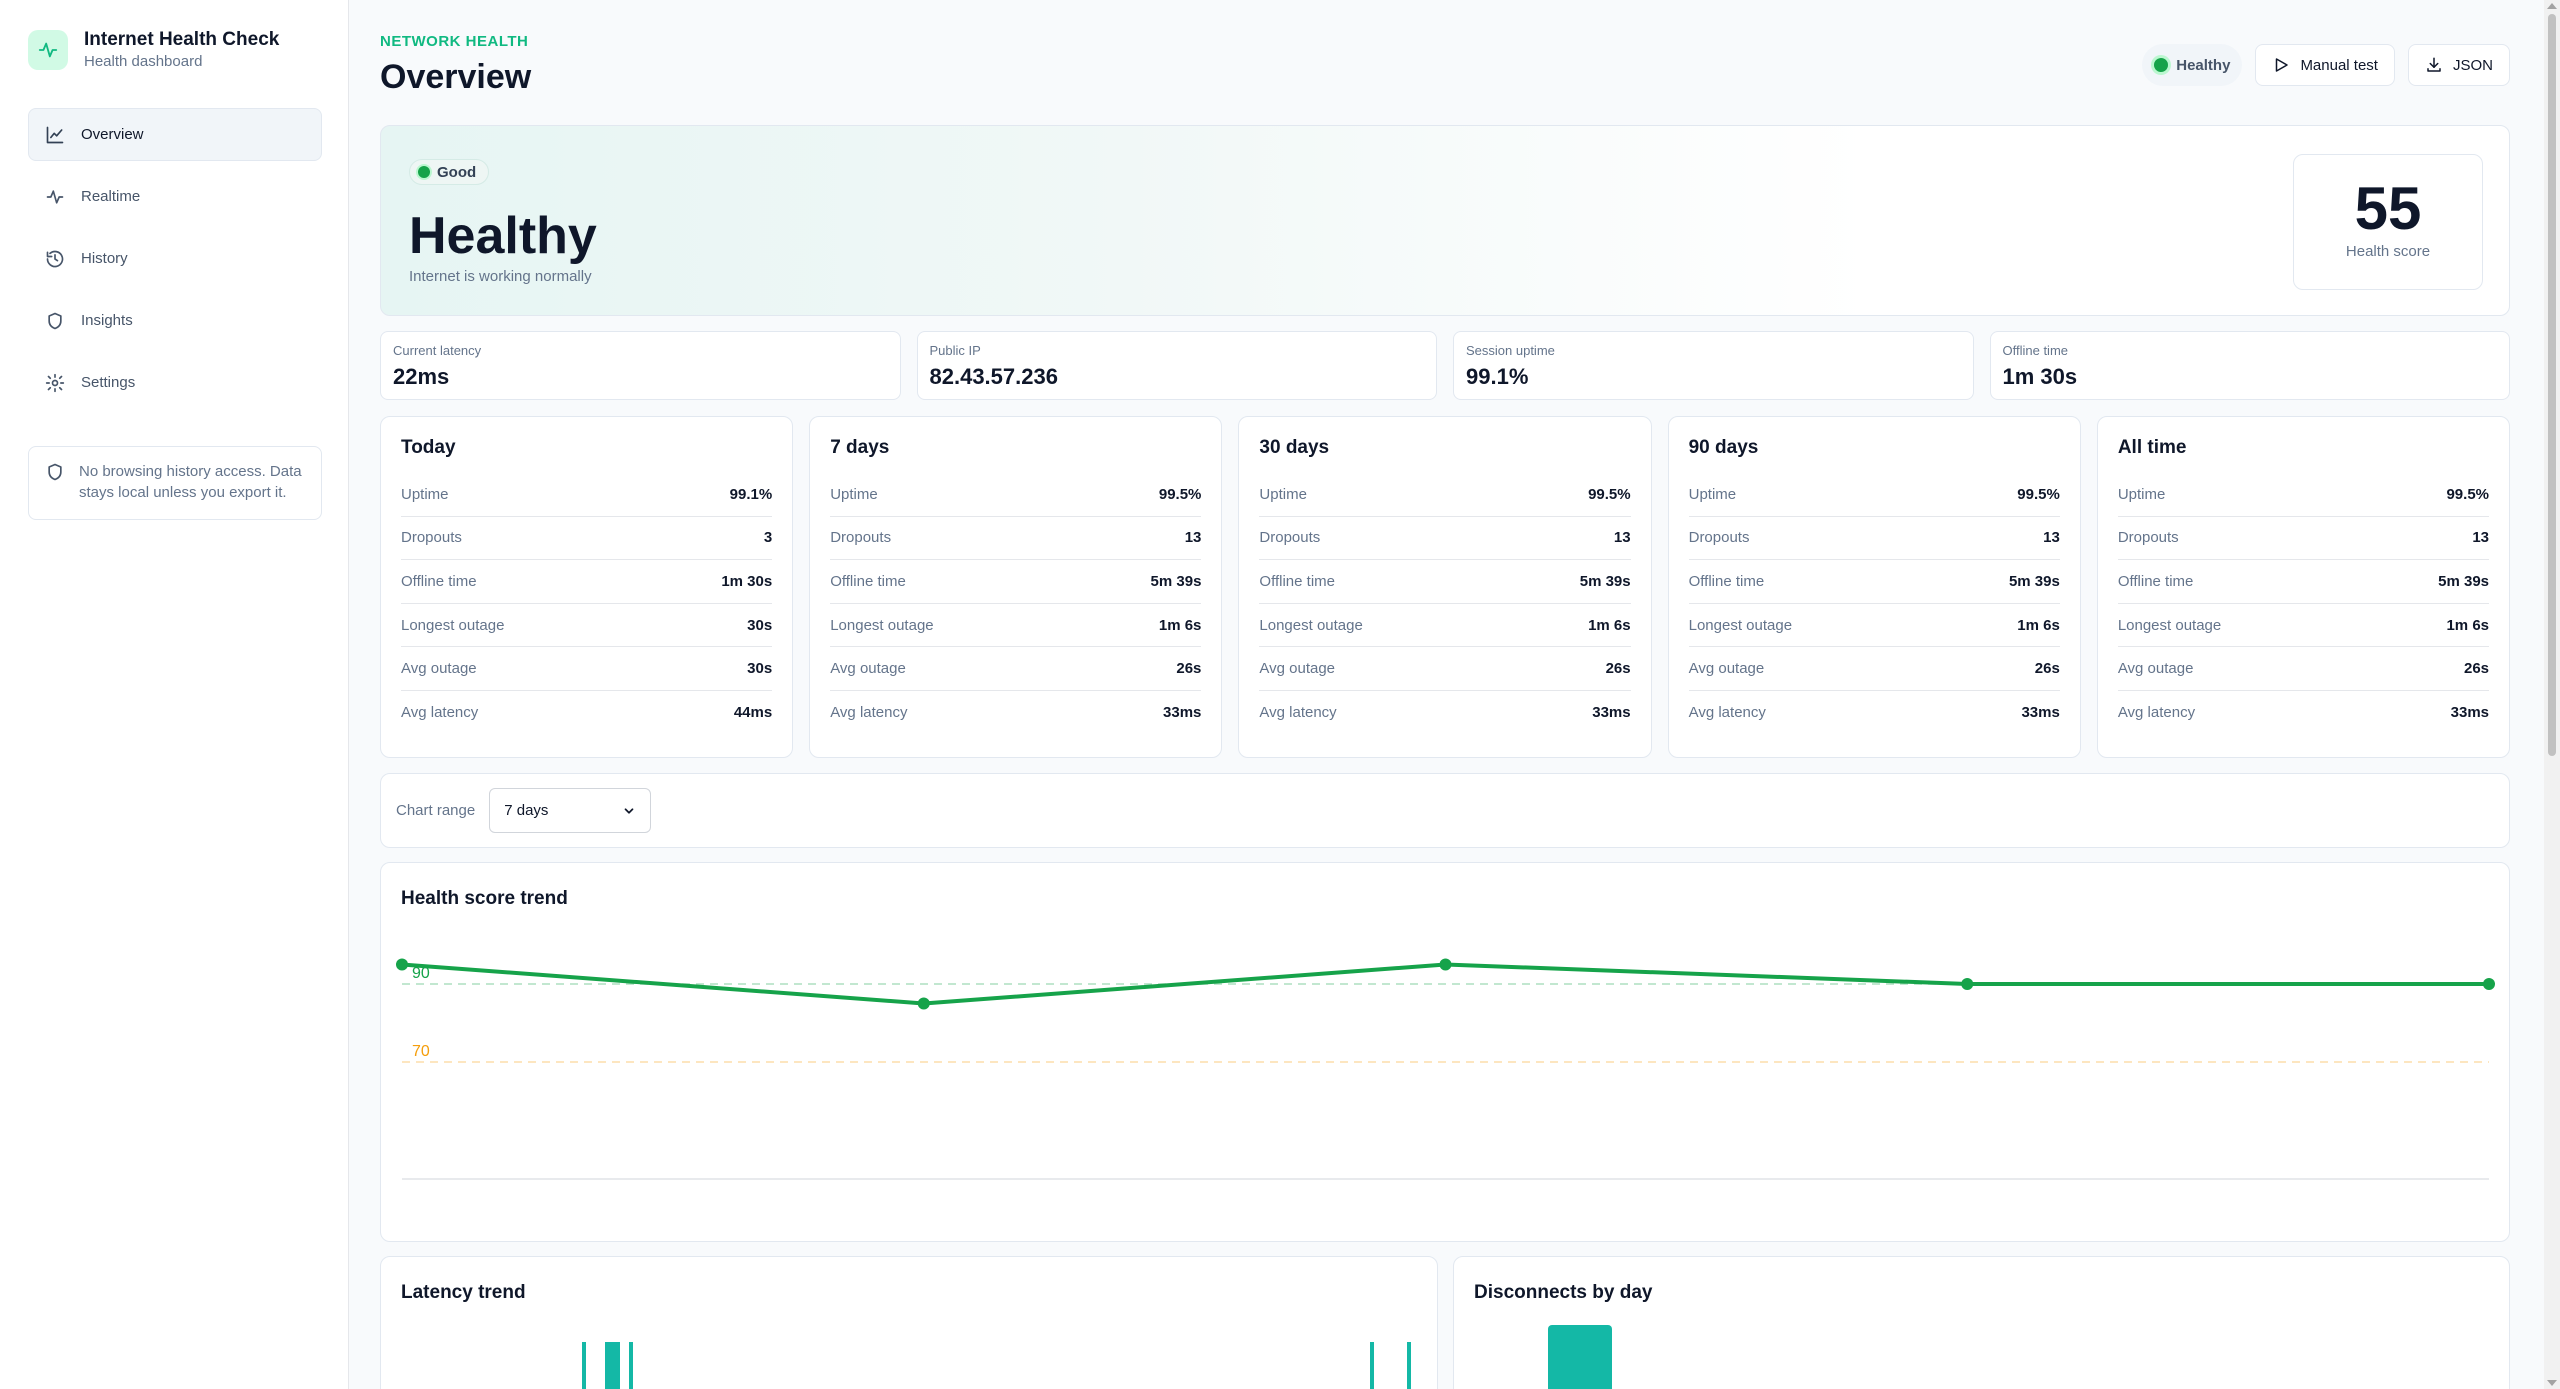  Describe the element at coordinates (107, 320) in the screenshot. I see `sidebar-item-label: Insights` at that location.